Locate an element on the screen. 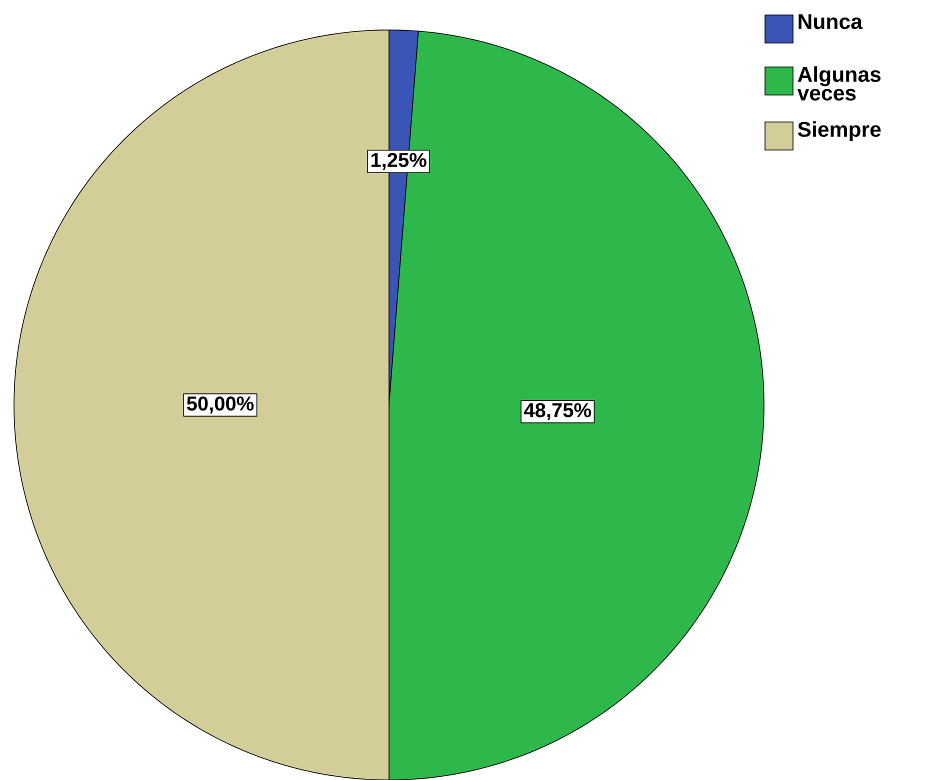 The width and height of the screenshot is (925, 780). legend-label: Algunas veces is located at coordinates (839, 83).